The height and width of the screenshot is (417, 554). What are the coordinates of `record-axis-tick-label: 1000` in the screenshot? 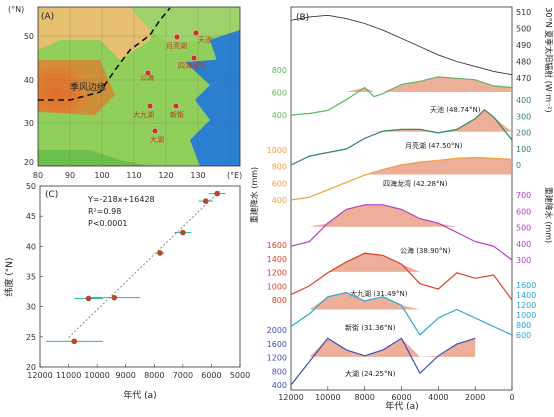 It's located at (526, 315).